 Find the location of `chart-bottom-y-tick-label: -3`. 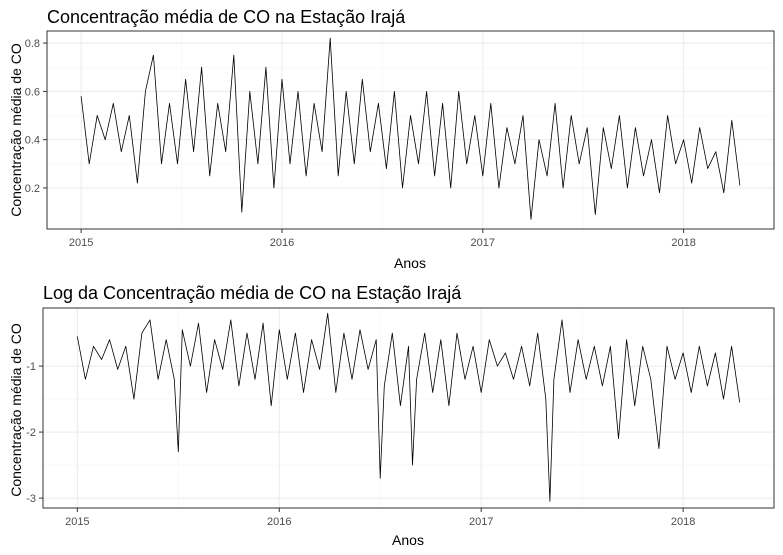

chart-bottom-y-tick-label: -3 is located at coordinates (31, 499).